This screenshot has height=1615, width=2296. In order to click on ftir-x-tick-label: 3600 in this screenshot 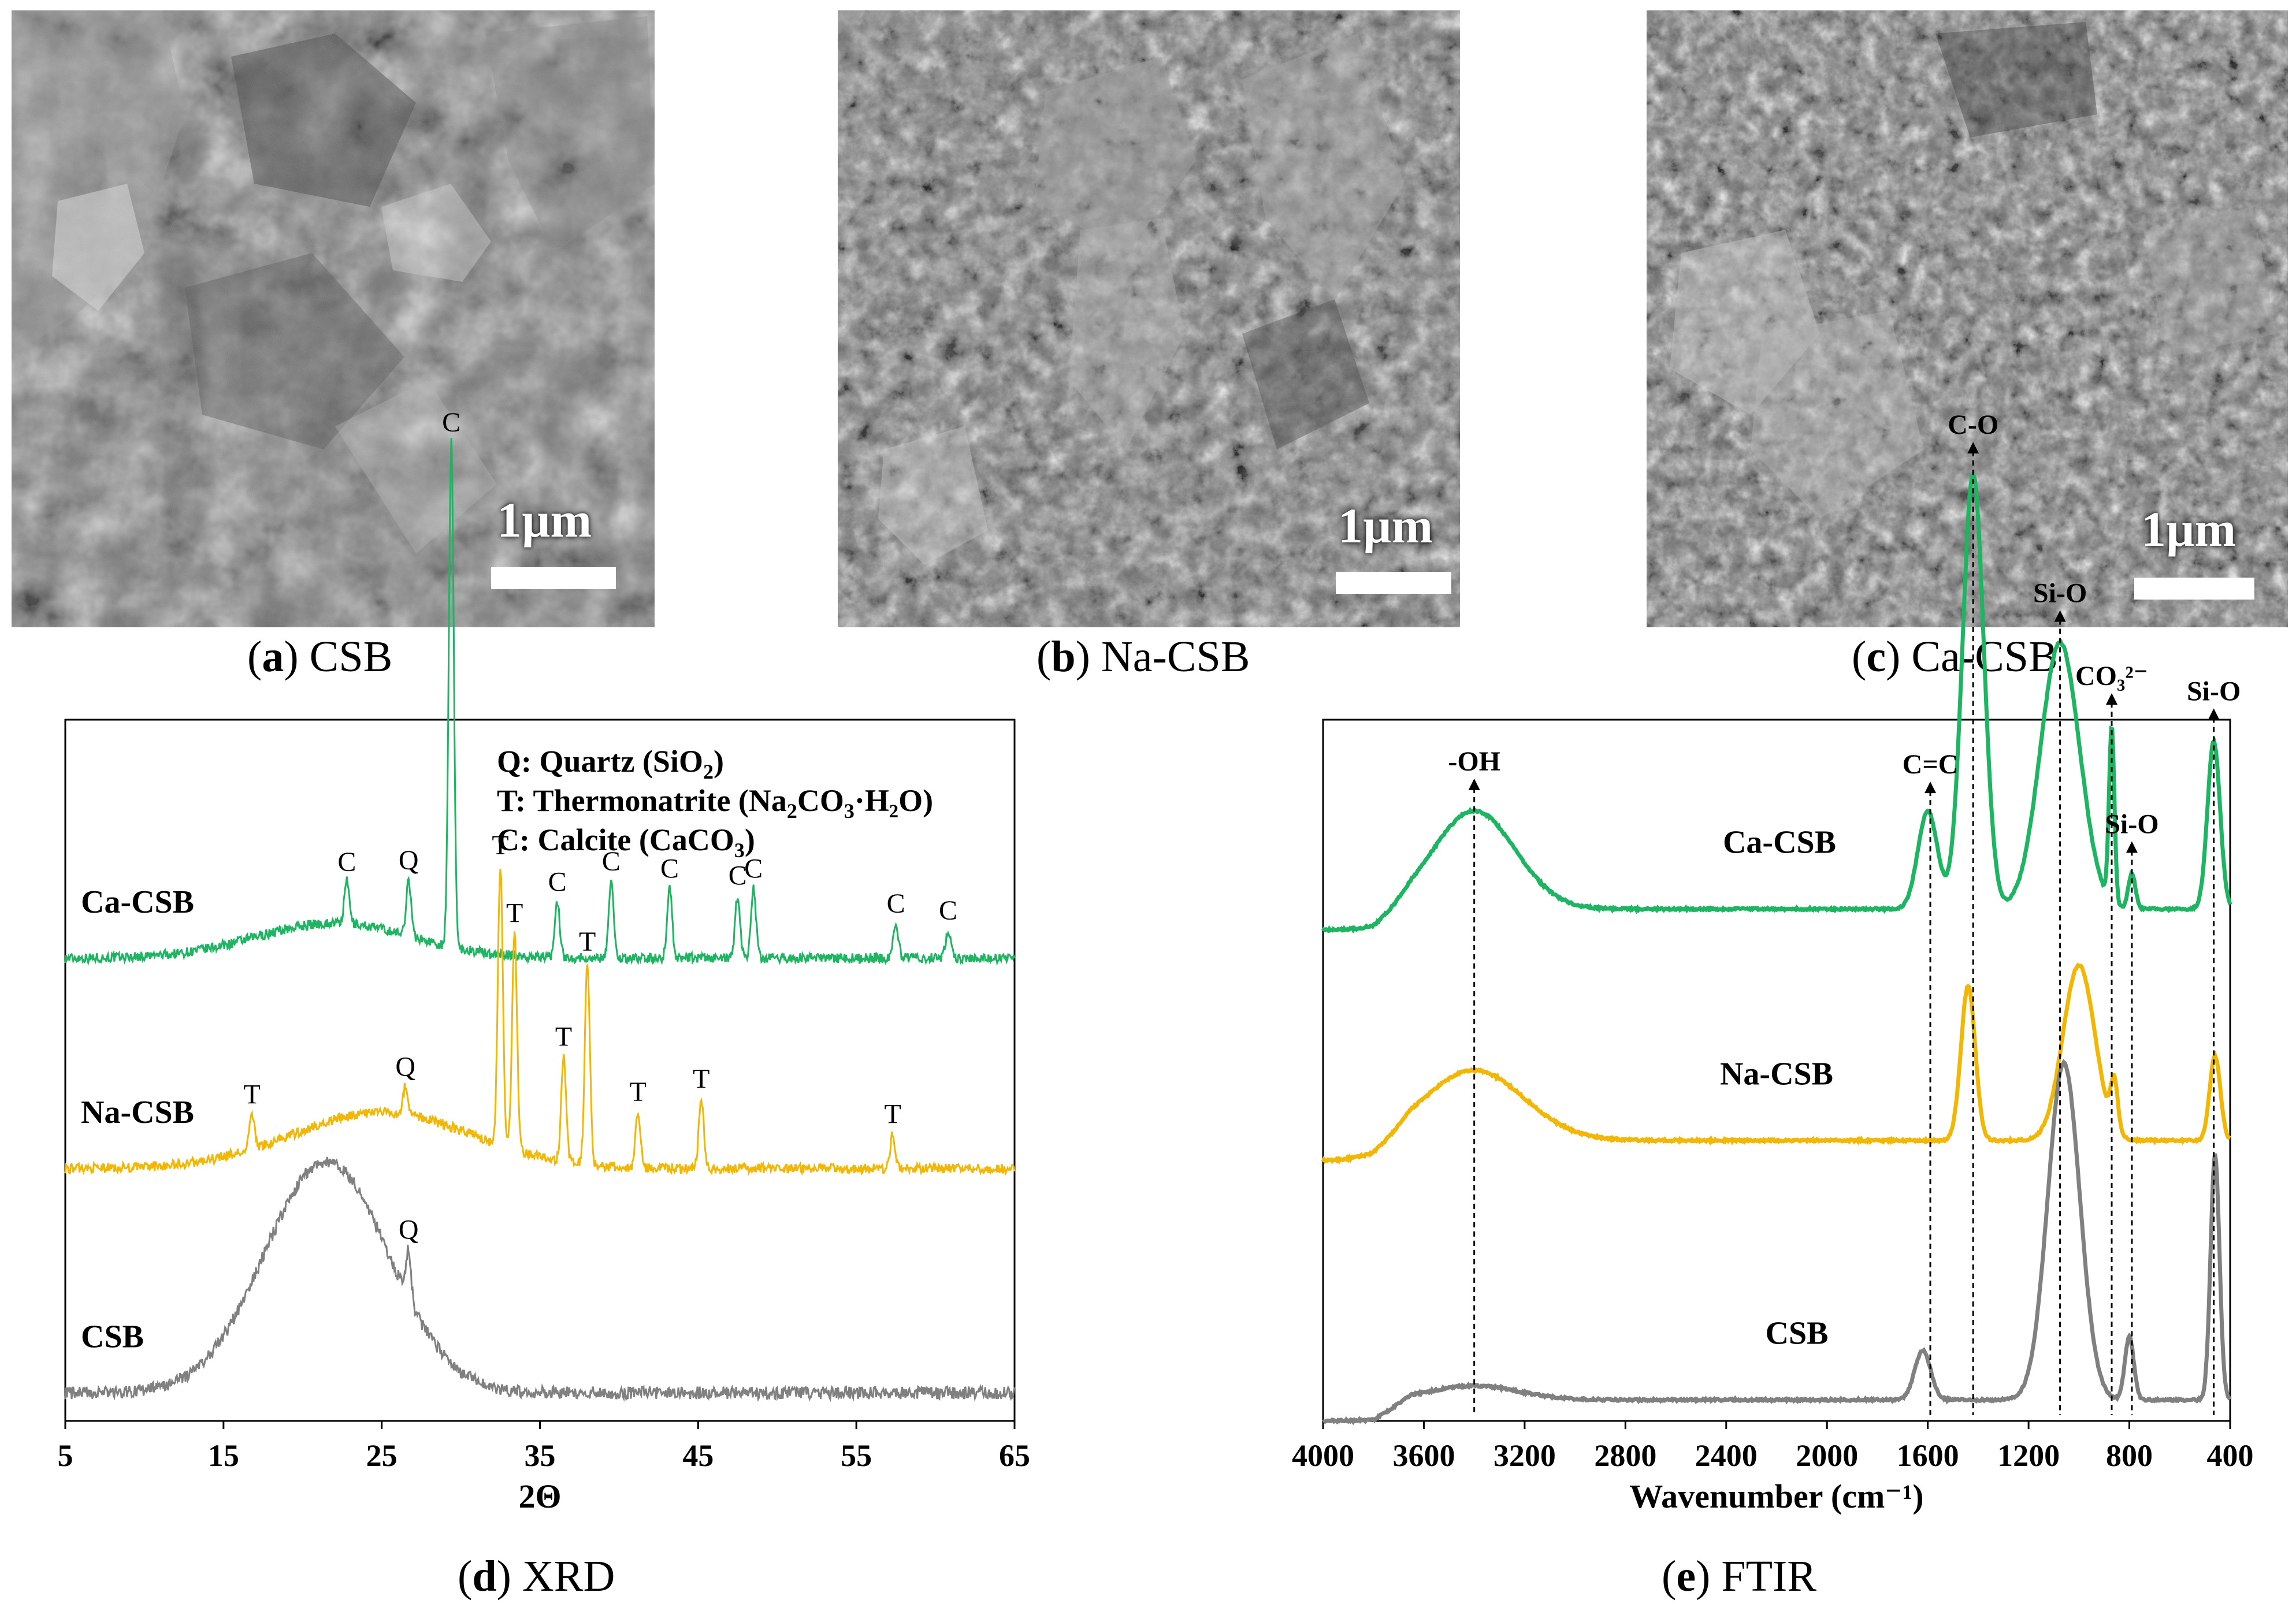, I will do `click(1424, 1455)`.